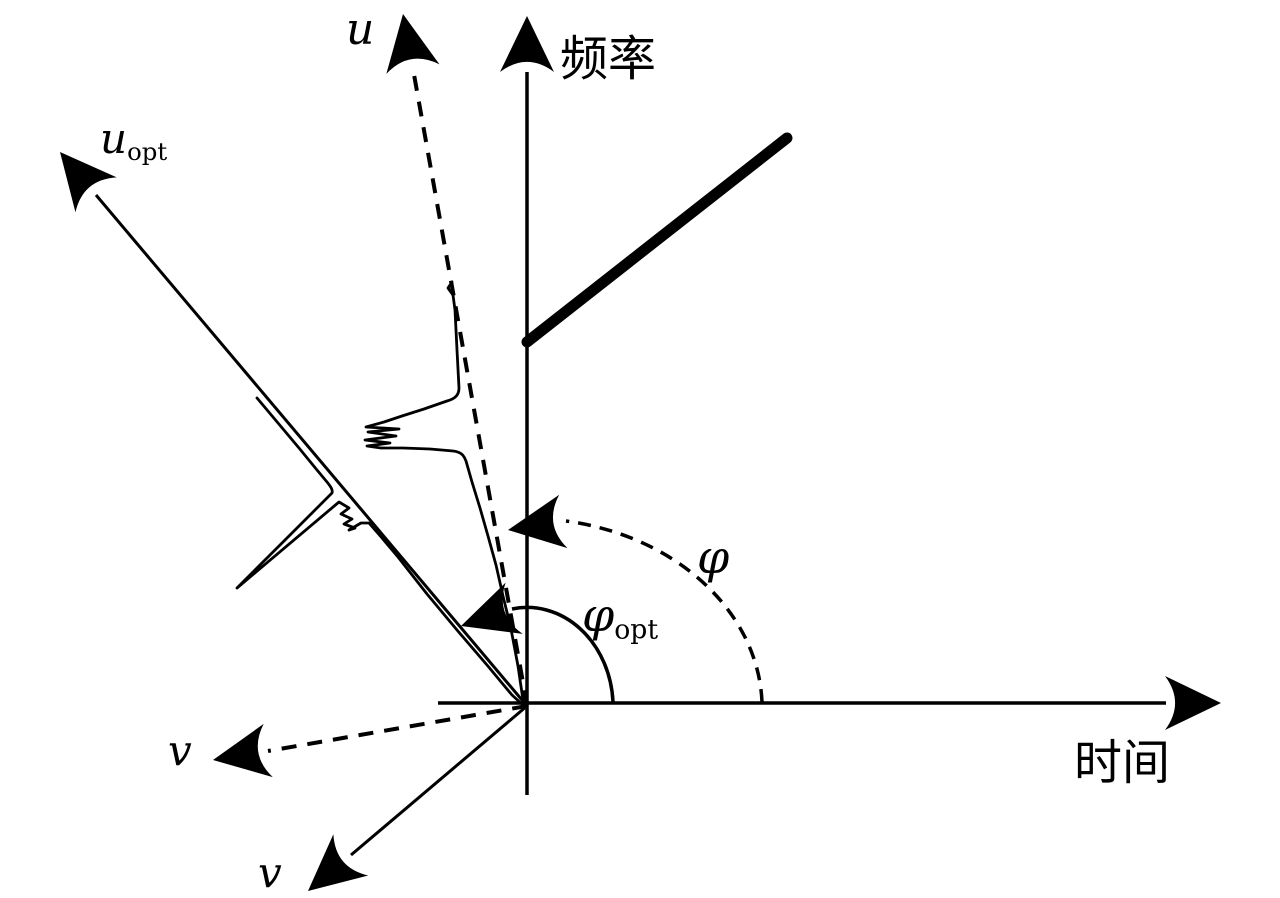 The image size is (1280, 898). What do you see at coordinates (527, 44) in the screenshot?
I see `frequency-axis-arrowhead` at bounding box center [527, 44].